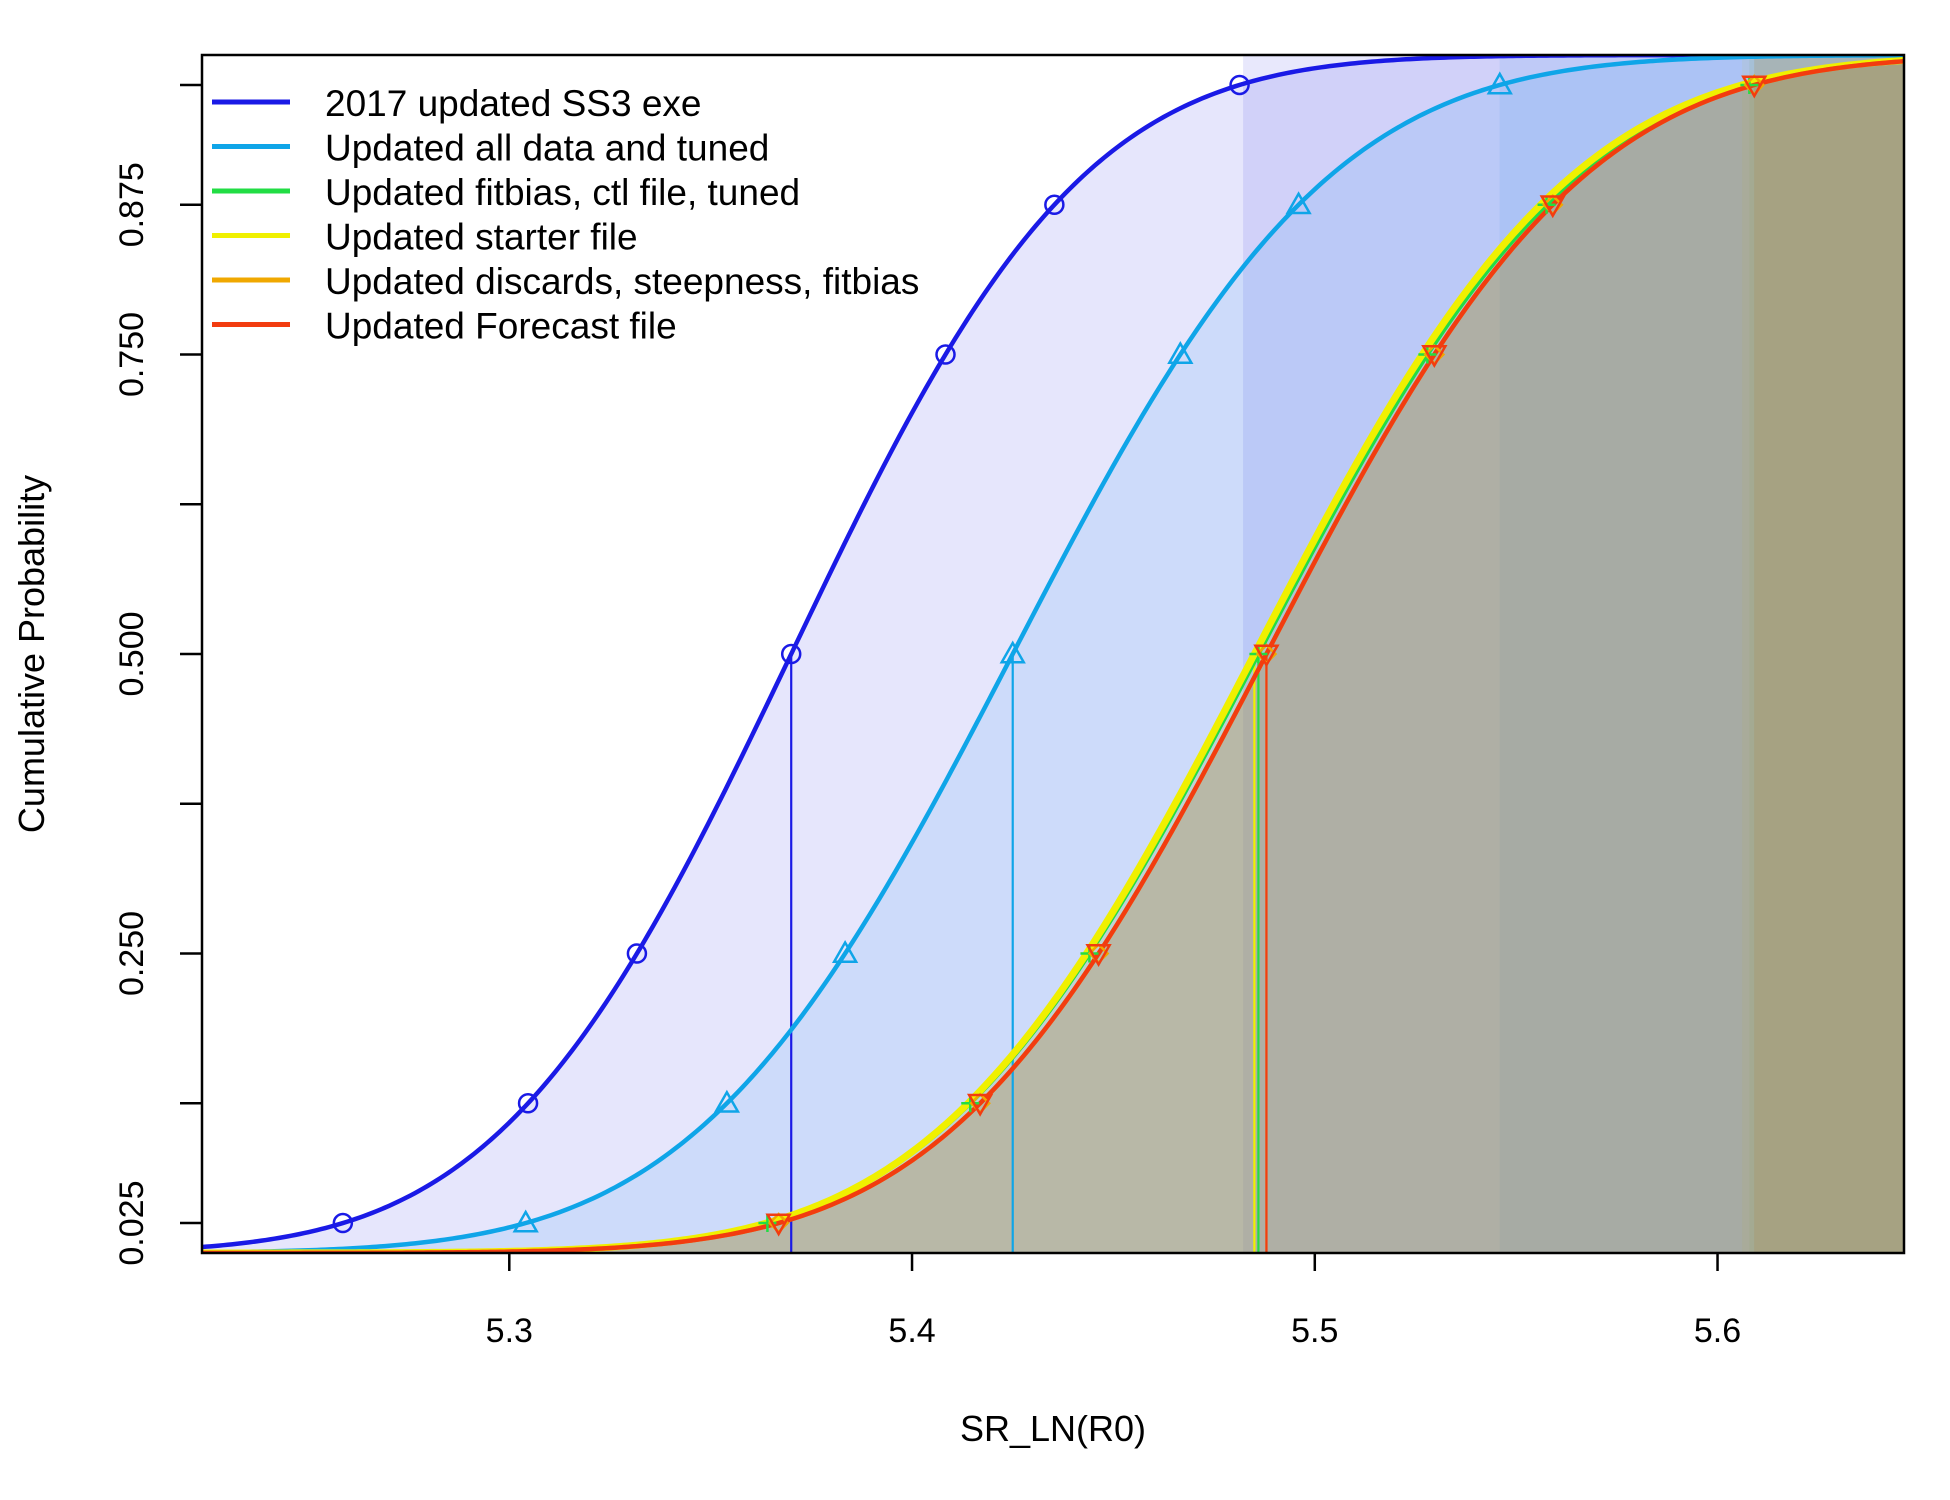 This screenshot has width=1950, height=1500. What do you see at coordinates (911, 1331) in the screenshot?
I see `x-tick-label: 5.4` at bounding box center [911, 1331].